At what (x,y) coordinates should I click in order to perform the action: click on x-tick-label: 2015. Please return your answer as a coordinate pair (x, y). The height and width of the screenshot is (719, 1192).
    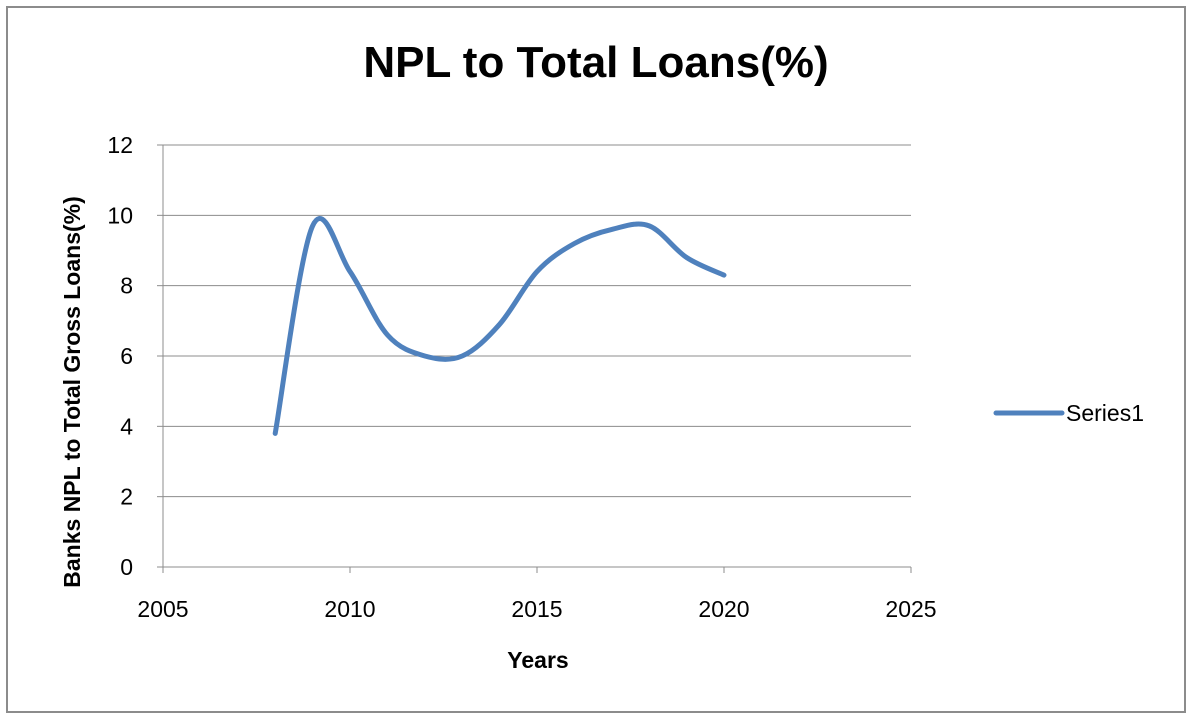
    Looking at the image, I should click on (536, 609).